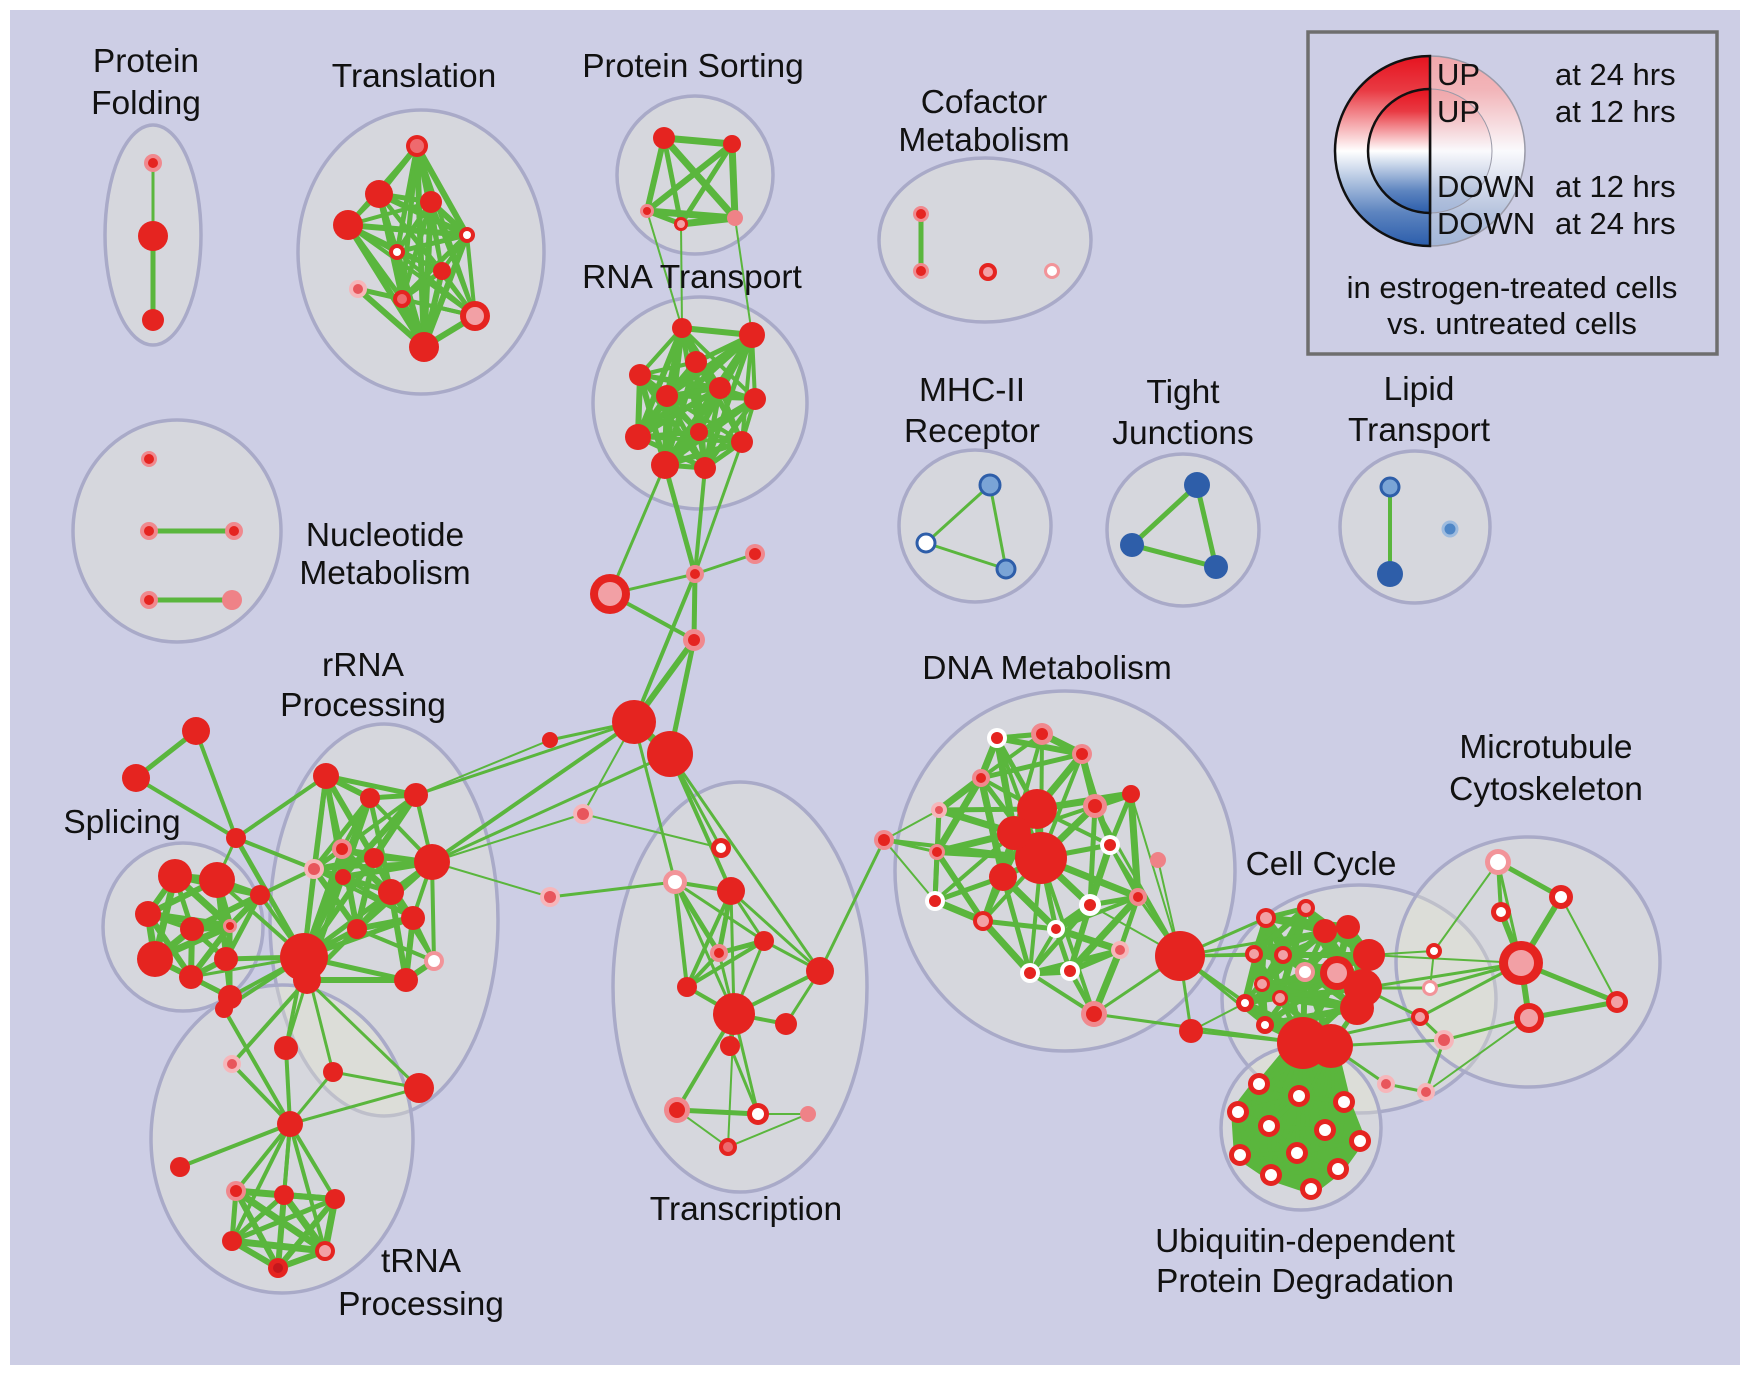 The image size is (1750, 1381). Describe the element at coordinates (385, 535) in the screenshot. I see `svg-text: Nucleotide` at that location.